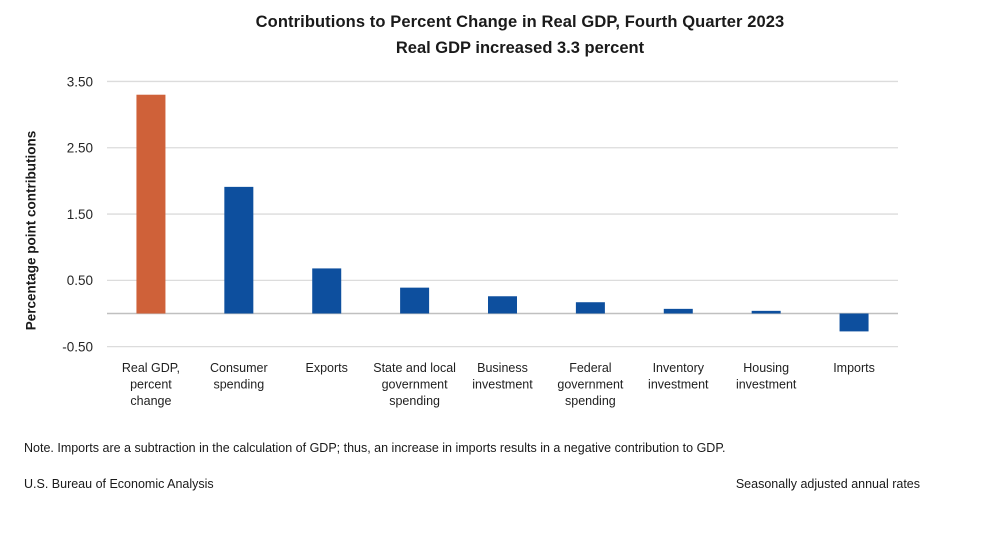  What do you see at coordinates (766, 376) in the screenshot?
I see `xtick-label-housing-investment: Housing investment` at bounding box center [766, 376].